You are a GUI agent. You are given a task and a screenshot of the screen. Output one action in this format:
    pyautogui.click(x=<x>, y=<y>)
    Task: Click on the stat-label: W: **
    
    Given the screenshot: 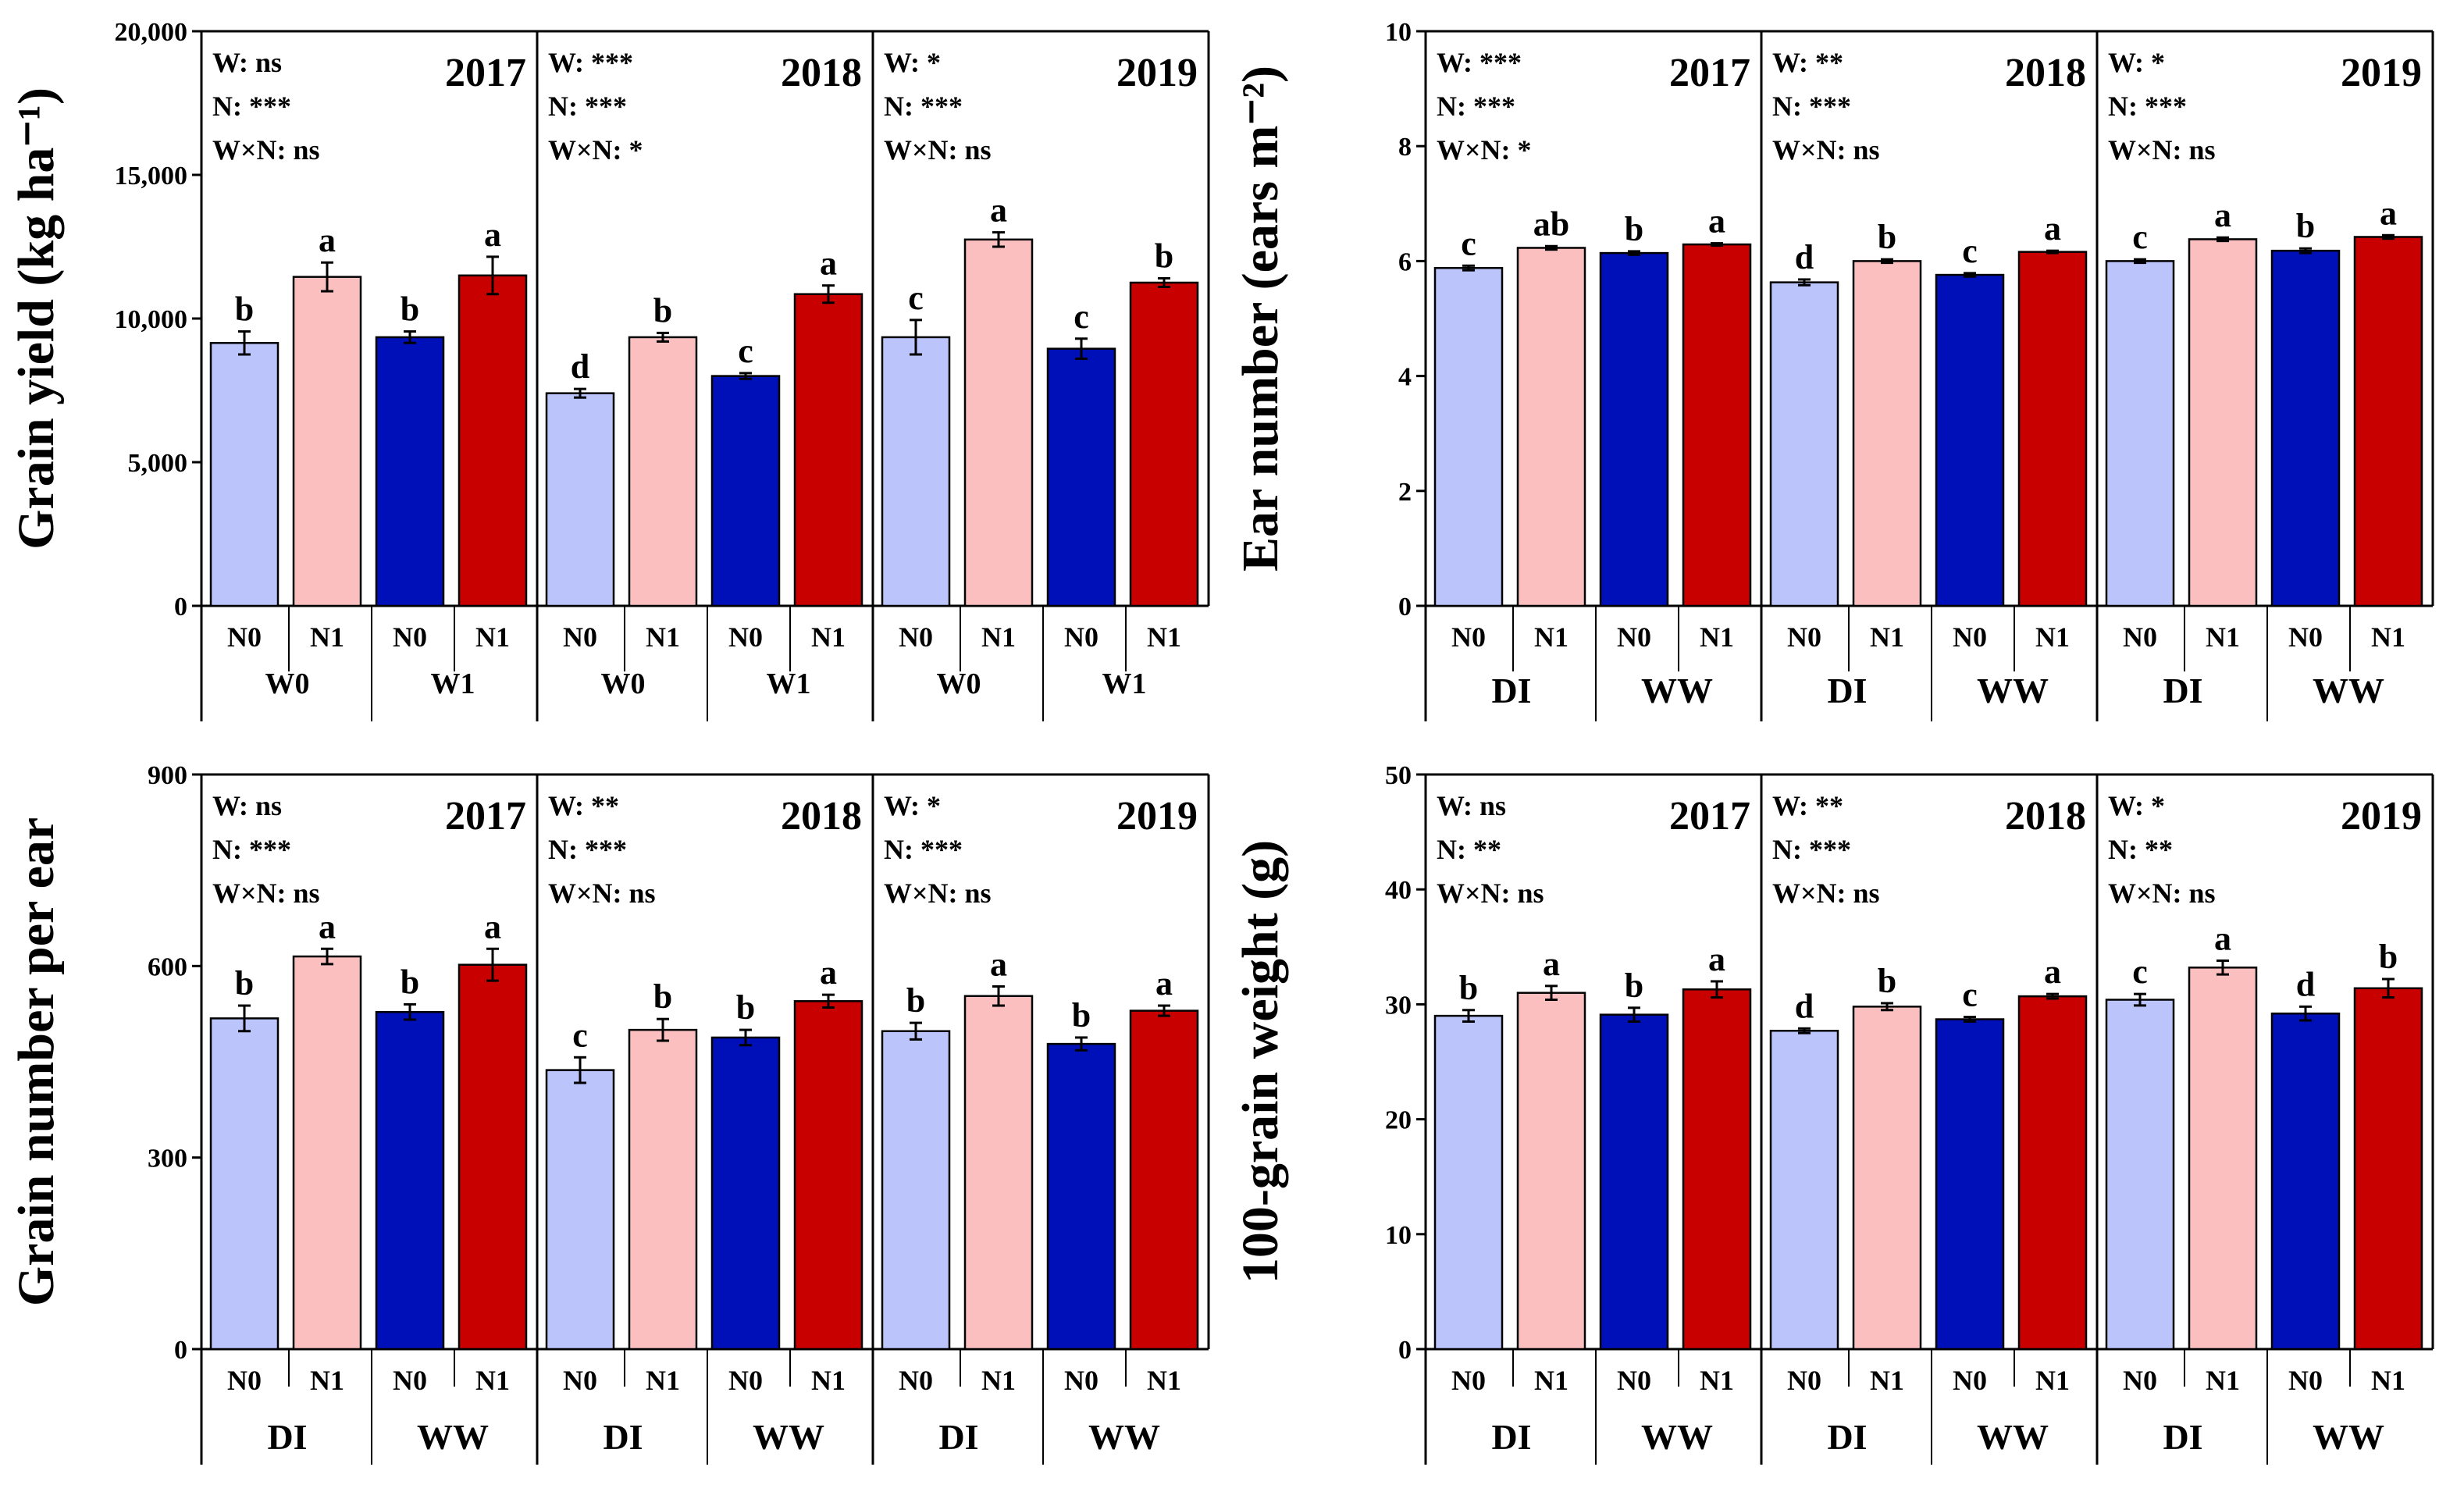 What is the action you would take?
    pyautogui.click(x=583, y=805)
    